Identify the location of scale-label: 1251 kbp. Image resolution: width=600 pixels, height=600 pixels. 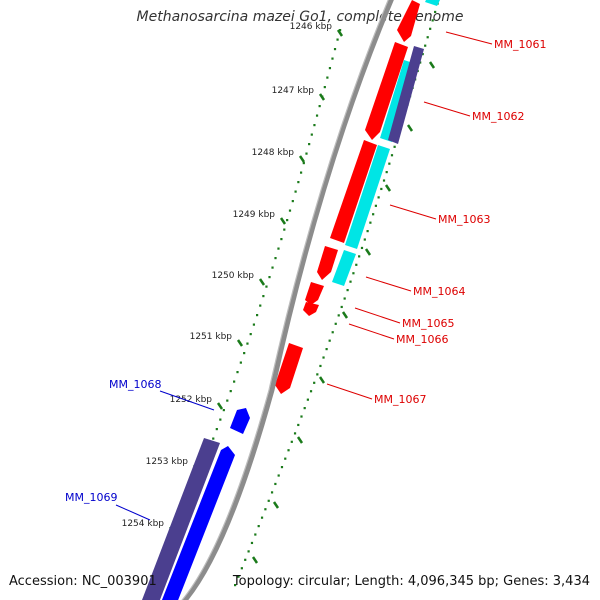
(211, 337).